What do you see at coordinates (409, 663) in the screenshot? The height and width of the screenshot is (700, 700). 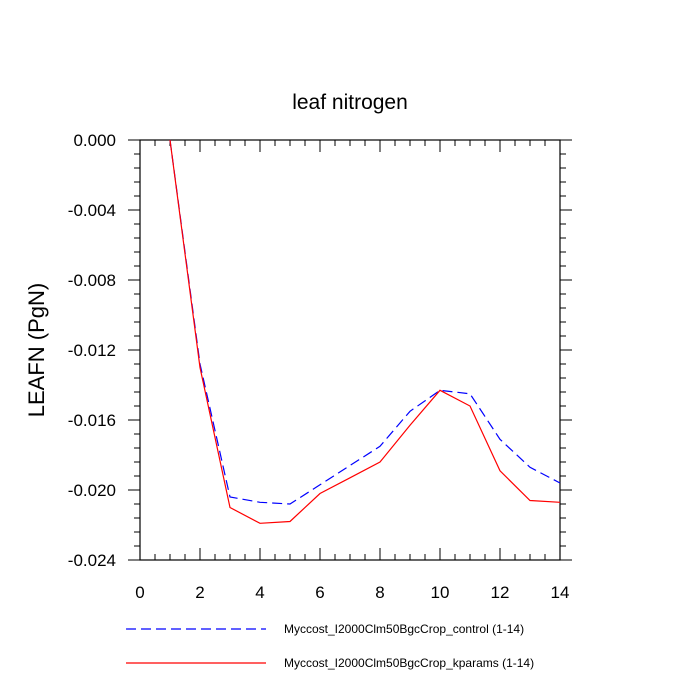 I see `legend-label-2: Myccost_I2000Clm50BgcCrop_kparams (1-14)` at bounding box center [409, 663].